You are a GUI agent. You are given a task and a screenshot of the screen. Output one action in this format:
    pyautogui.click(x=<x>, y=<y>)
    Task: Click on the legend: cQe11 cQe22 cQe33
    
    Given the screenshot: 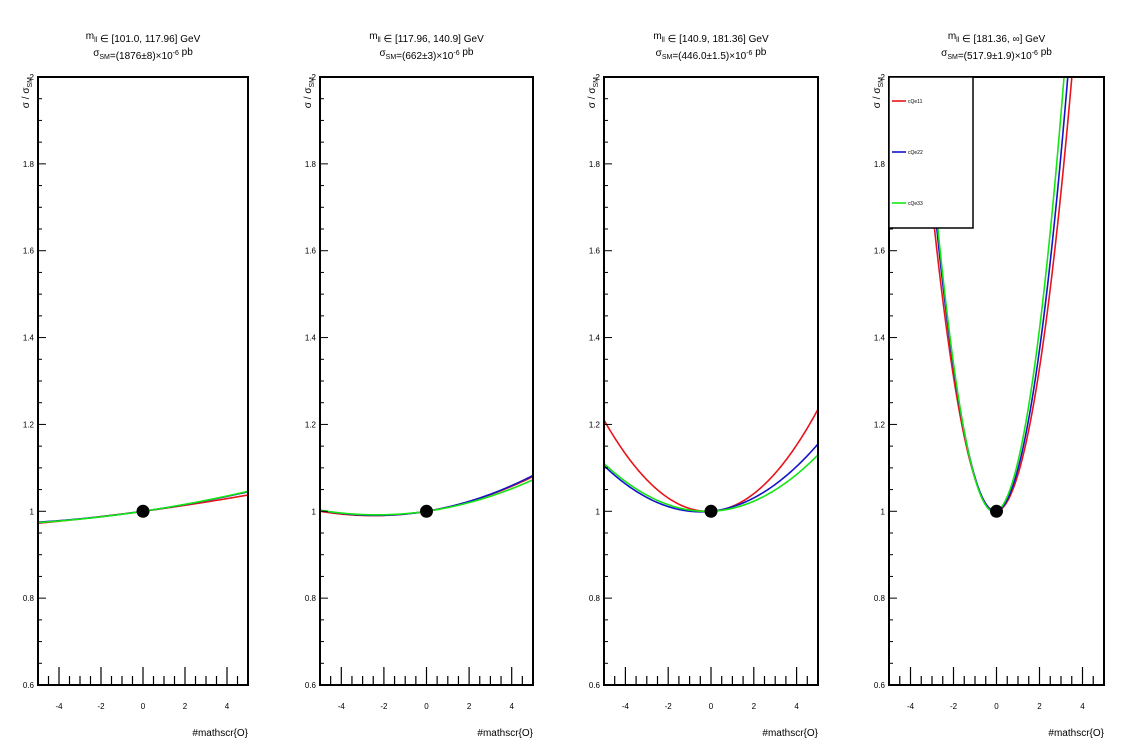 What is the action you would take?
    pyautogui.click(x=931, y=152)
    